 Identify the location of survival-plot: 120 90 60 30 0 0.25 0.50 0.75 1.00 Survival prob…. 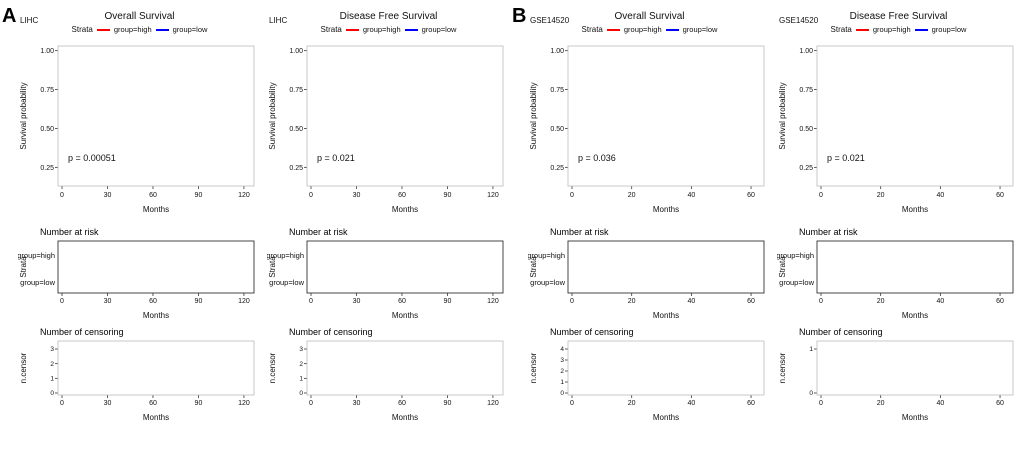
(137, 129).